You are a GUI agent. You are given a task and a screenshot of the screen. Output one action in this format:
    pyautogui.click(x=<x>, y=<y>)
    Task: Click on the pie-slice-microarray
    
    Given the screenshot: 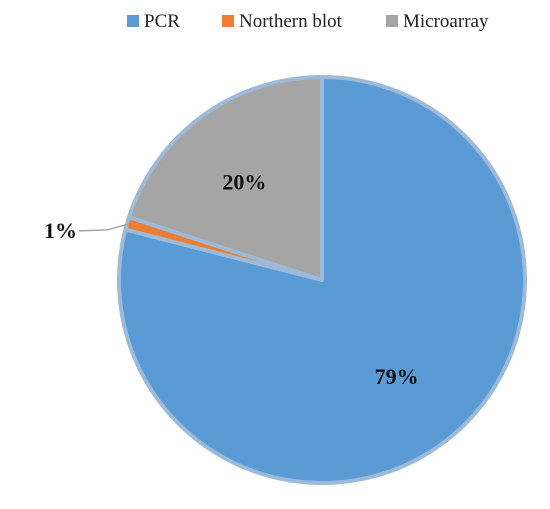 What is the action you would take?
    pyautogui.click(x=225, y=178)
    